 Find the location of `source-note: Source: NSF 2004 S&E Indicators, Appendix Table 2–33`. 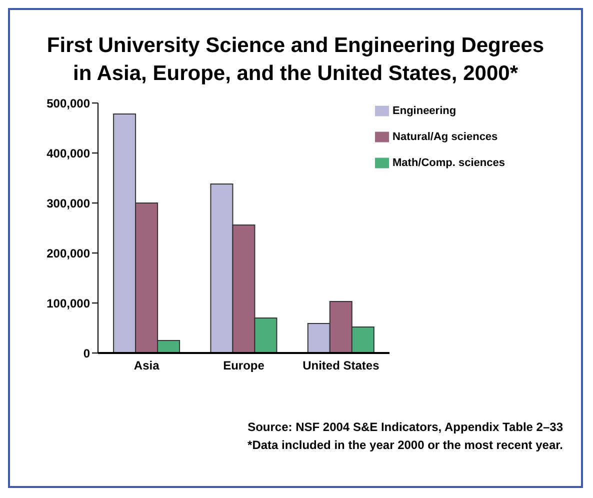

source-note: Source: NSF 2004 S&E Indicators, Appendix Table 2–33 is located at coordinates (404, 427).